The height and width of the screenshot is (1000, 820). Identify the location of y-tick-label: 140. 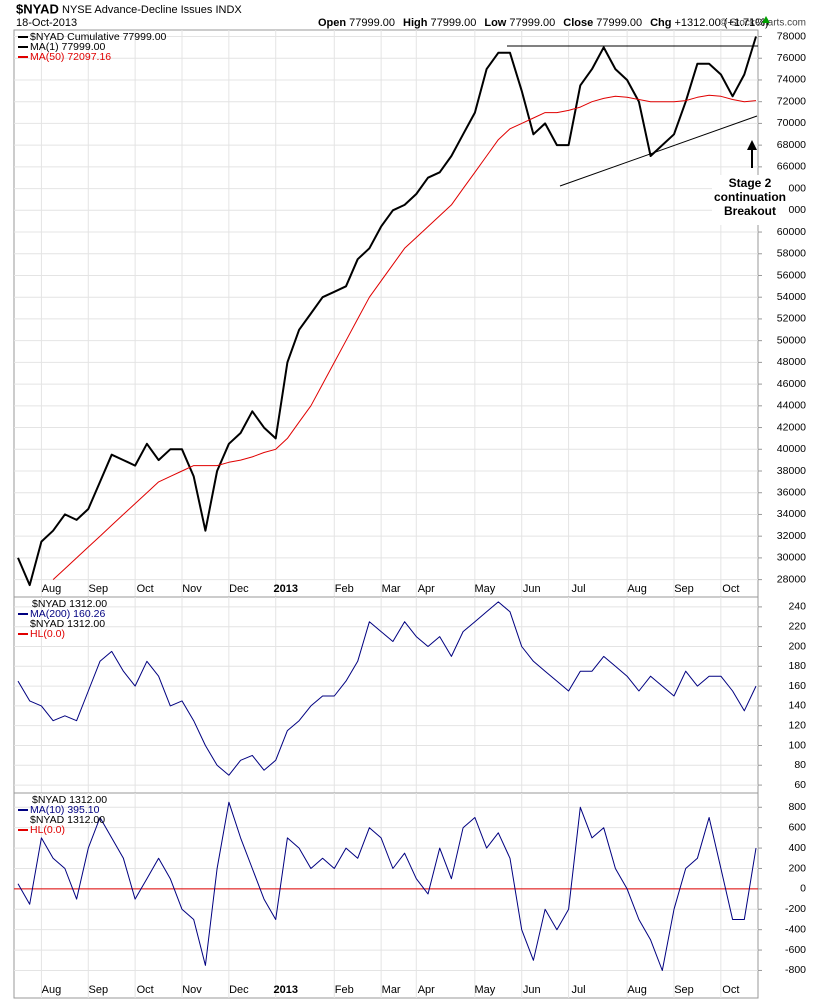
(797, 706).